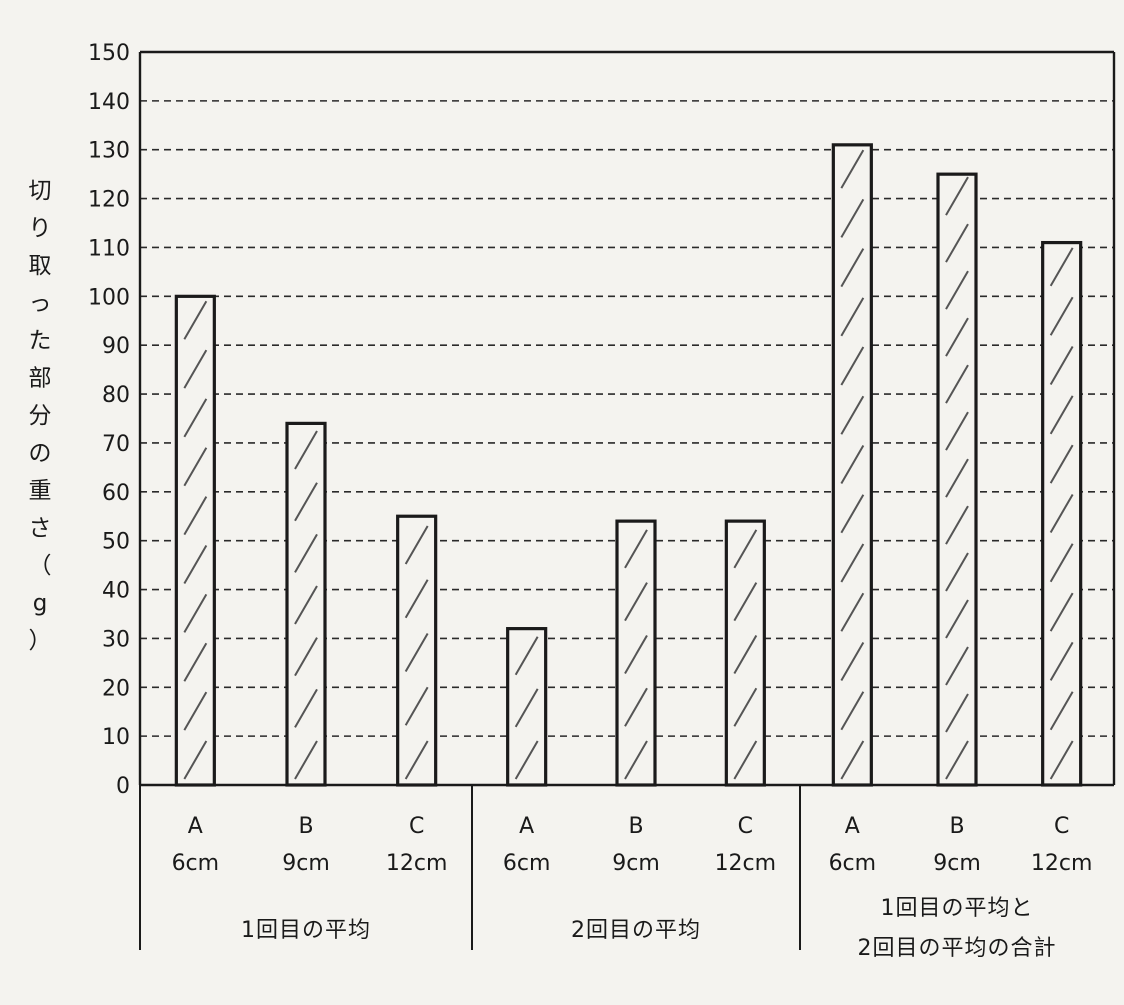 The image size is (1124, 1005). I want to click on group-label: 1回目の平均と, so click(957, 908).